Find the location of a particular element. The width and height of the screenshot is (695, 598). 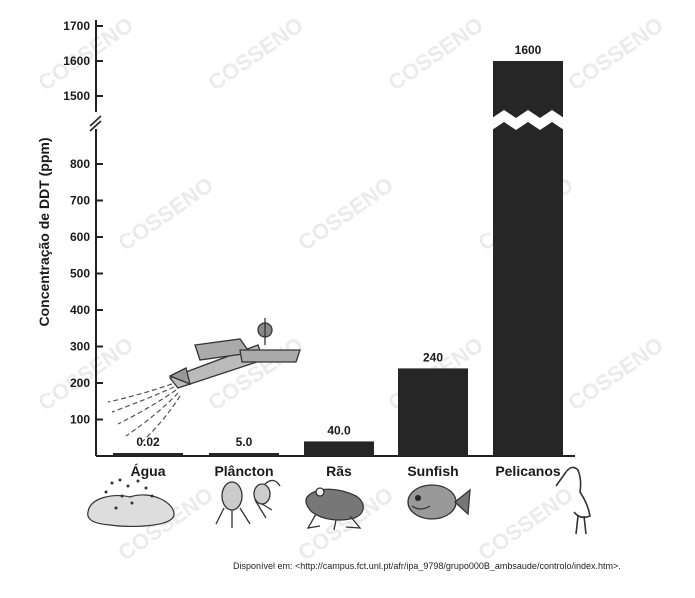

category-label: Água is located at coordinates (148, 471).